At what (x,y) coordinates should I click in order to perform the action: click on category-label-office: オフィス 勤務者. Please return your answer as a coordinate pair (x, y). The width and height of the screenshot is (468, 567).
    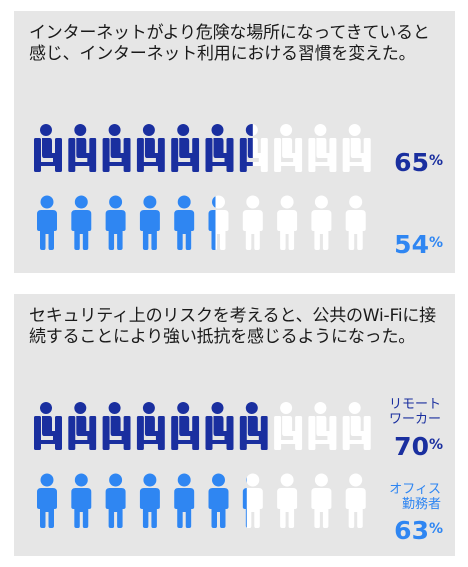
    Looking at the image, I should click on (415, 497).